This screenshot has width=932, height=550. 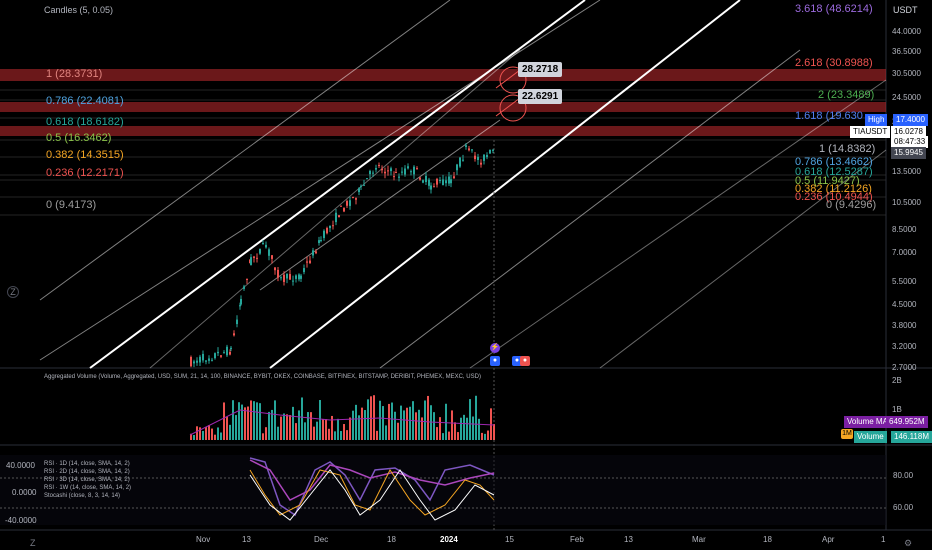 What do you see at coordinates (903, 475) in the screenshot?
I see `osc-right-80: 80.00` at bounding box center [903, 475].